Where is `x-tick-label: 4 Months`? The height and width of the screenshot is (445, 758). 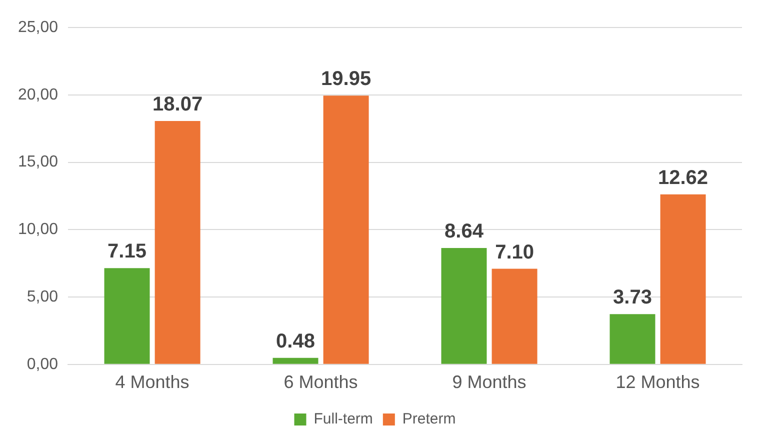 x-tick-label: 4 Months is located at coordinates (152, 382).